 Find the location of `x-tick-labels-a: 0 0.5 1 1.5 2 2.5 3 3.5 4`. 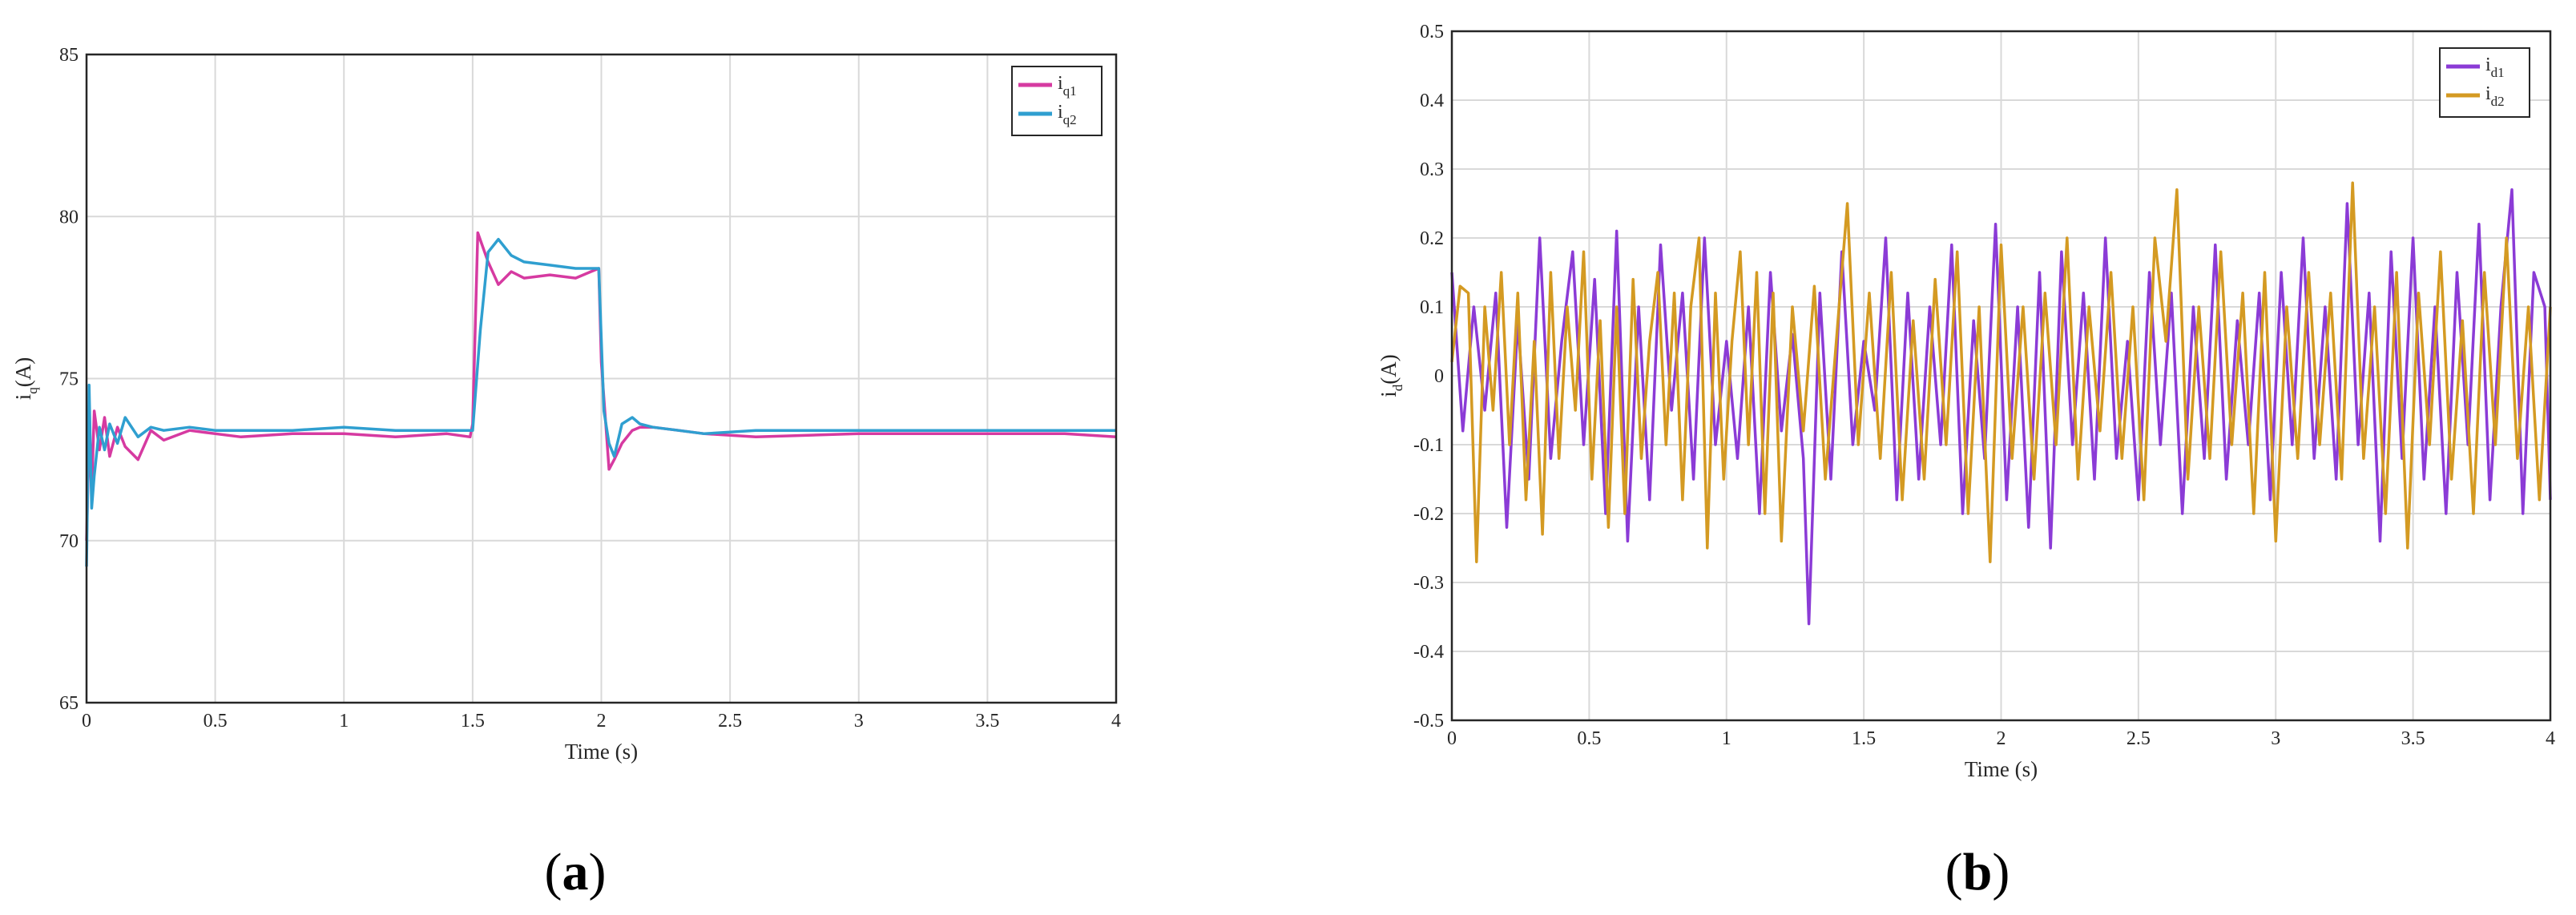

x-tick-labels-a: 0 0.5 1 1.5 2 2.5 3 3.5 4 is located at coordinates (601, 721).